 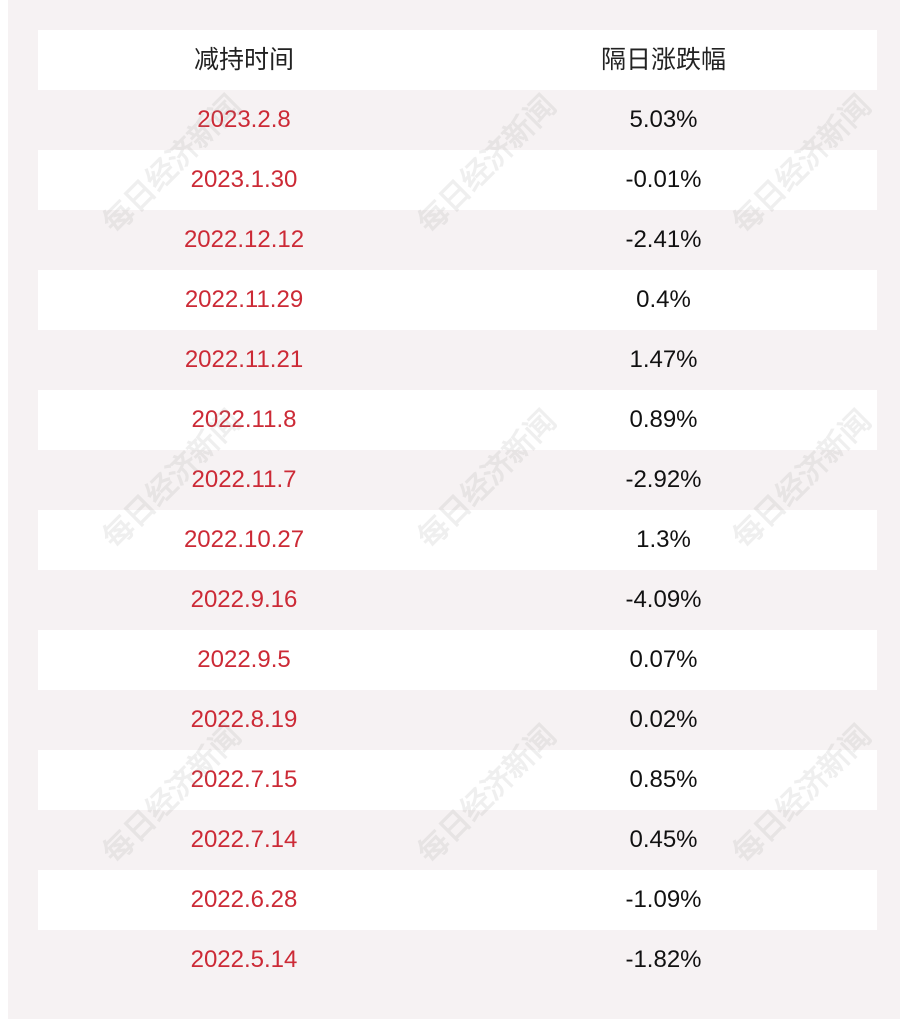 I want to click on reduction-date-cell: 2022.11.21, so click(x=244, y=359).